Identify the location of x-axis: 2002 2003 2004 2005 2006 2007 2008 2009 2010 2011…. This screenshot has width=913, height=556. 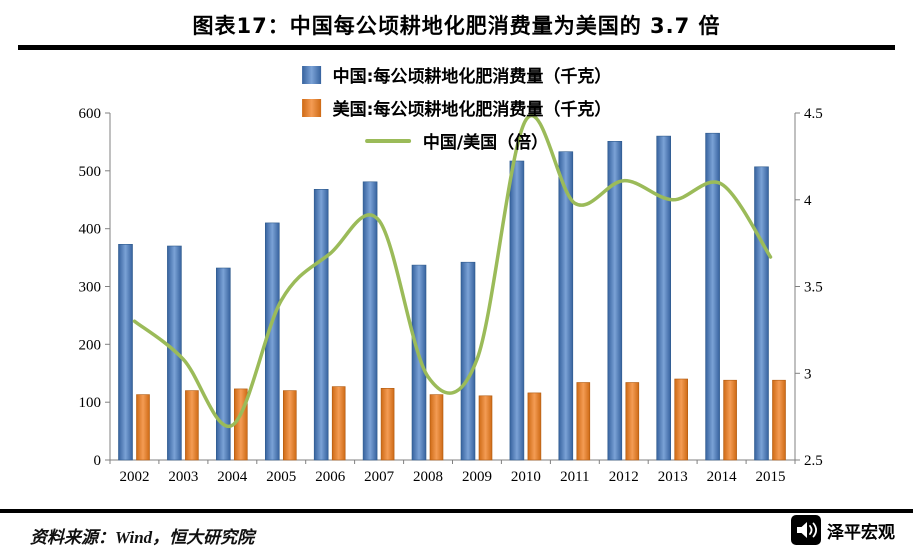
(452, 472).